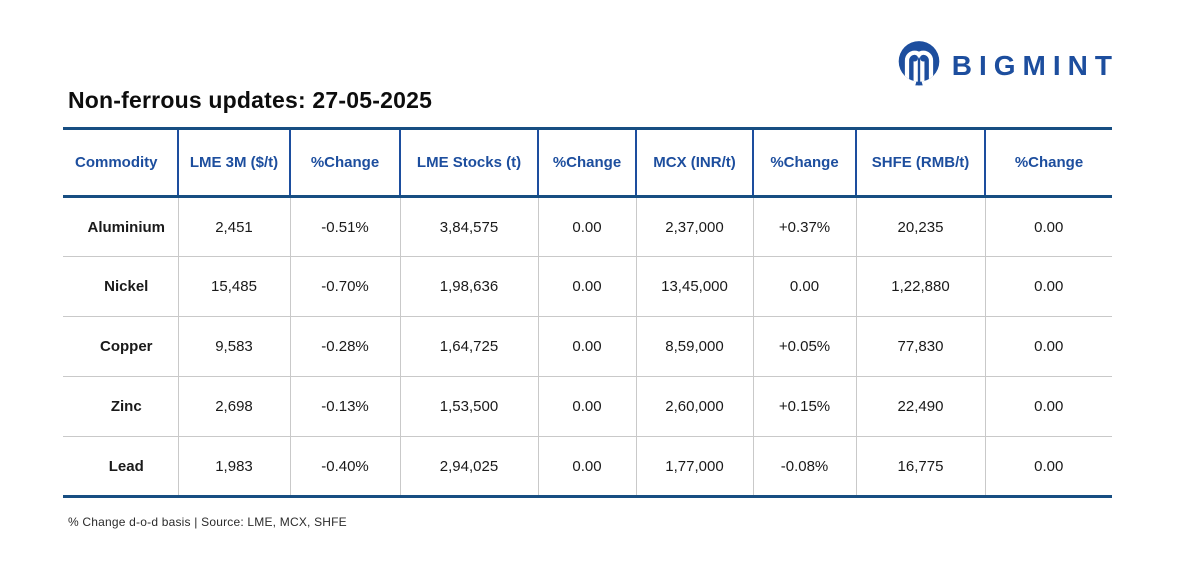 The height and width of the screenshot is (566, 1183). Describe the element at coordinates (120, 346) in the screenshot. I see `commodity-name-cell: Copper` at that location.